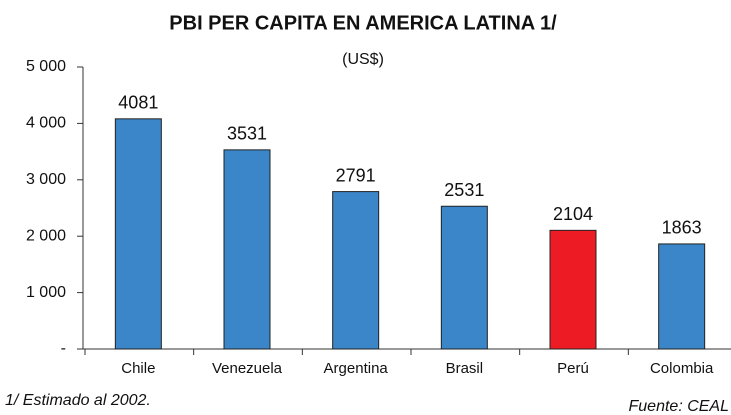 The width and height of the screenshot is (731, 415). Describe the element at coordinates (363, 59) in the screenshot. I see `chart-subtitle: (US$)` at that location.